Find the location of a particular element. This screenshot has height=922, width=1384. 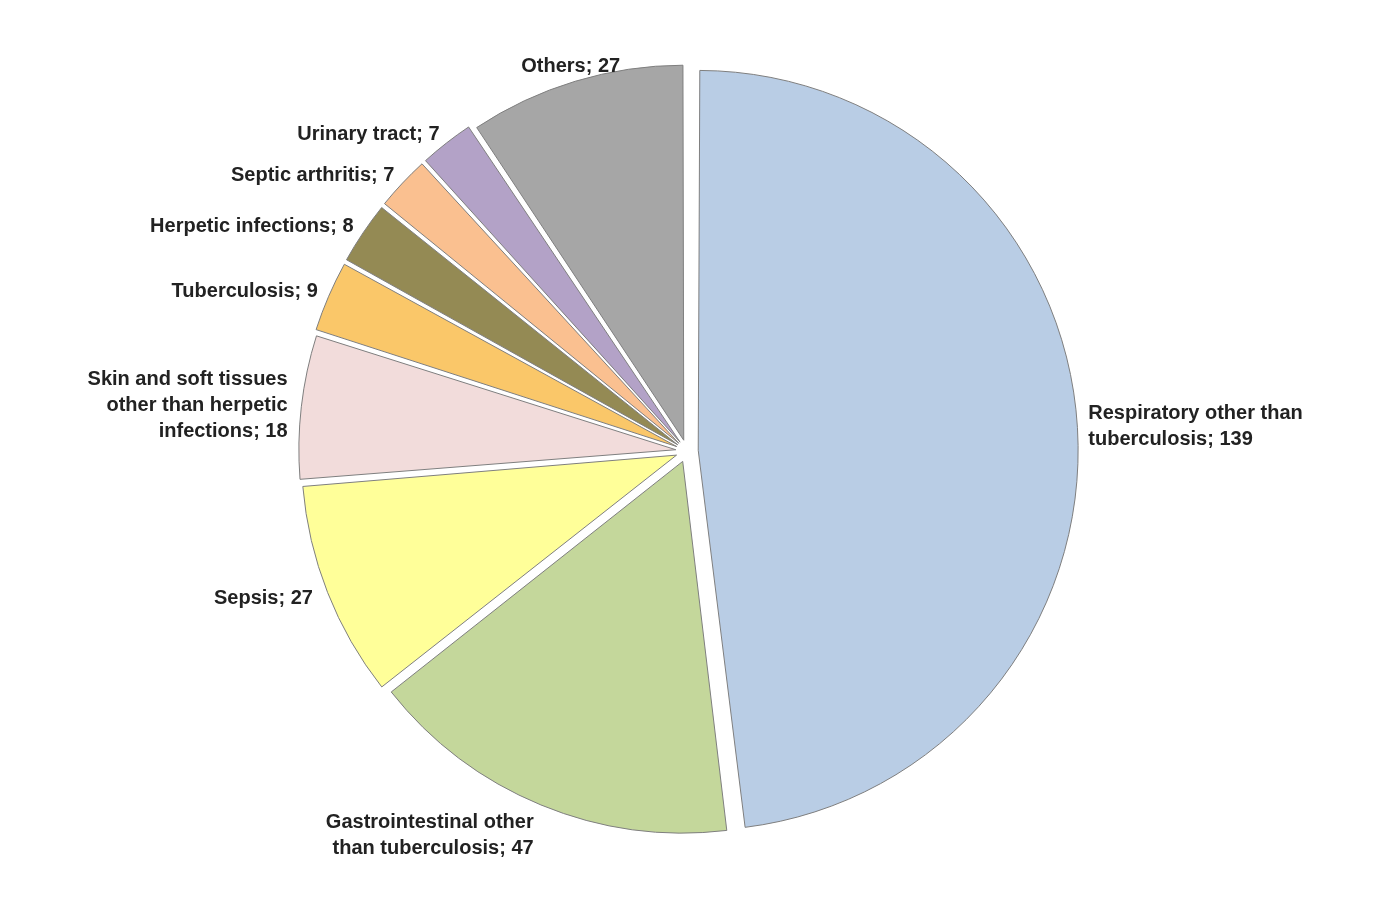

slice-label: Gastrointestinal other than tuberculosis; 47 is located at coordinates (429, 834).